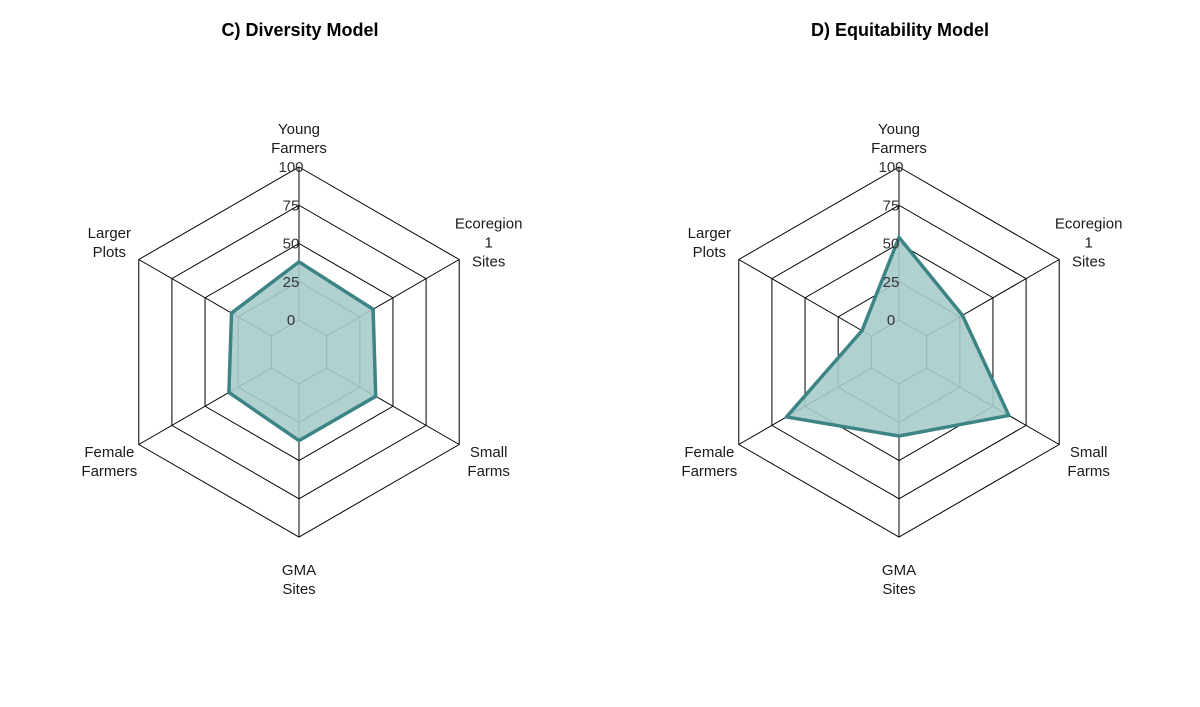  I want to click on chart-title: D) Equitability Model, so click(900, 30).